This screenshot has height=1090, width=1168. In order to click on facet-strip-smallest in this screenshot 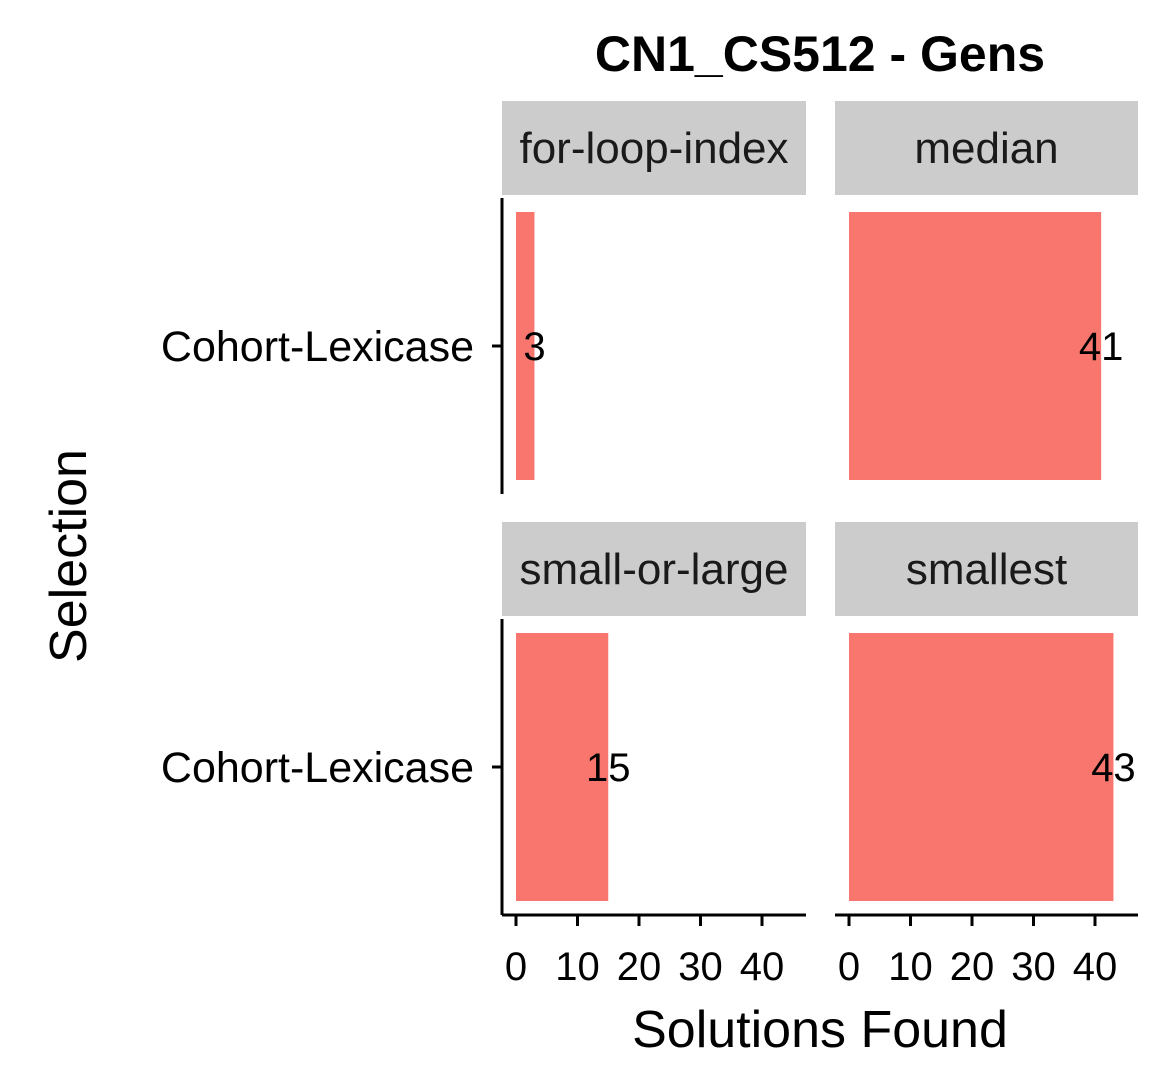, I will do `click(986, 569)`.